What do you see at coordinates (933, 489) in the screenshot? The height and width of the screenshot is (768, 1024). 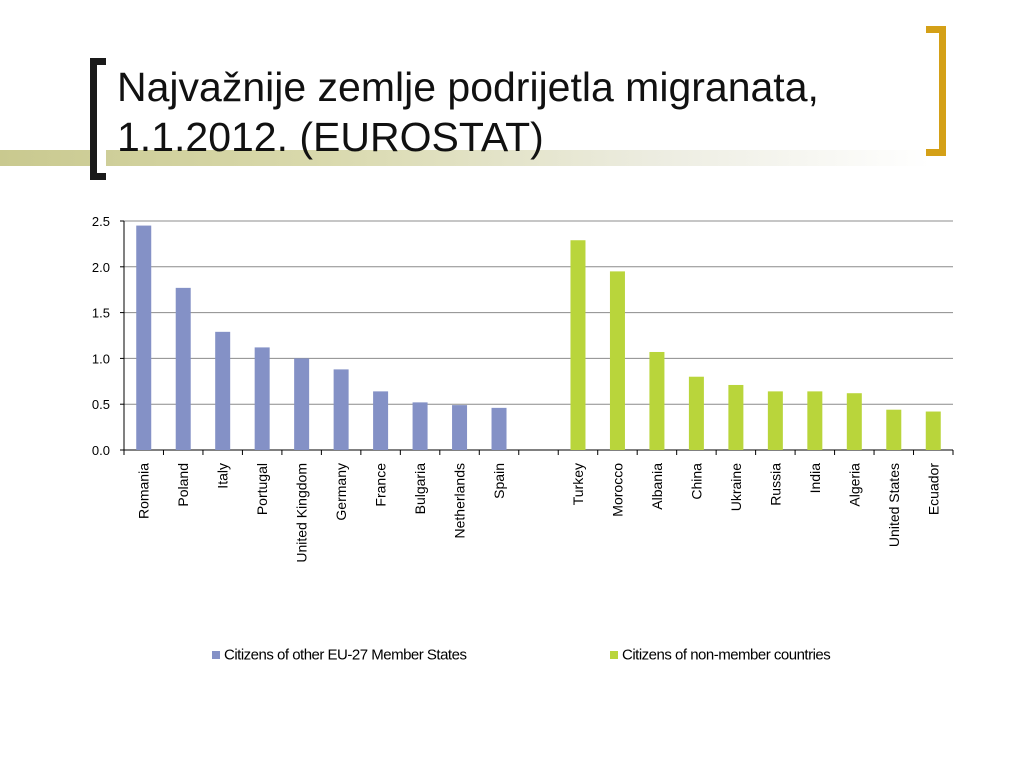 I see `x-tick-label: Ecuador` at bounding box center [933, 489].